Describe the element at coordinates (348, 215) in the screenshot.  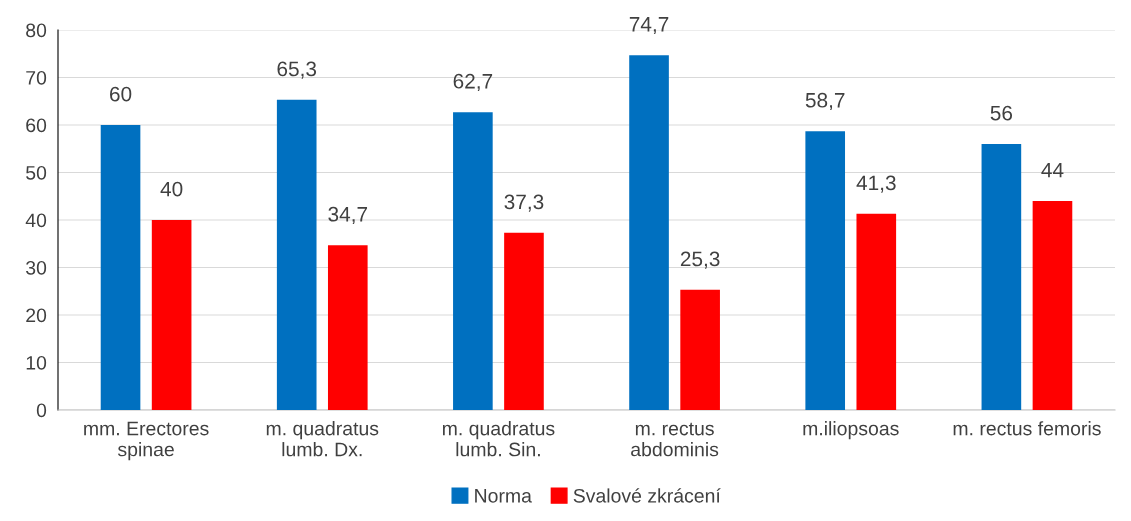
I see `data-label: 34,7` at that location.